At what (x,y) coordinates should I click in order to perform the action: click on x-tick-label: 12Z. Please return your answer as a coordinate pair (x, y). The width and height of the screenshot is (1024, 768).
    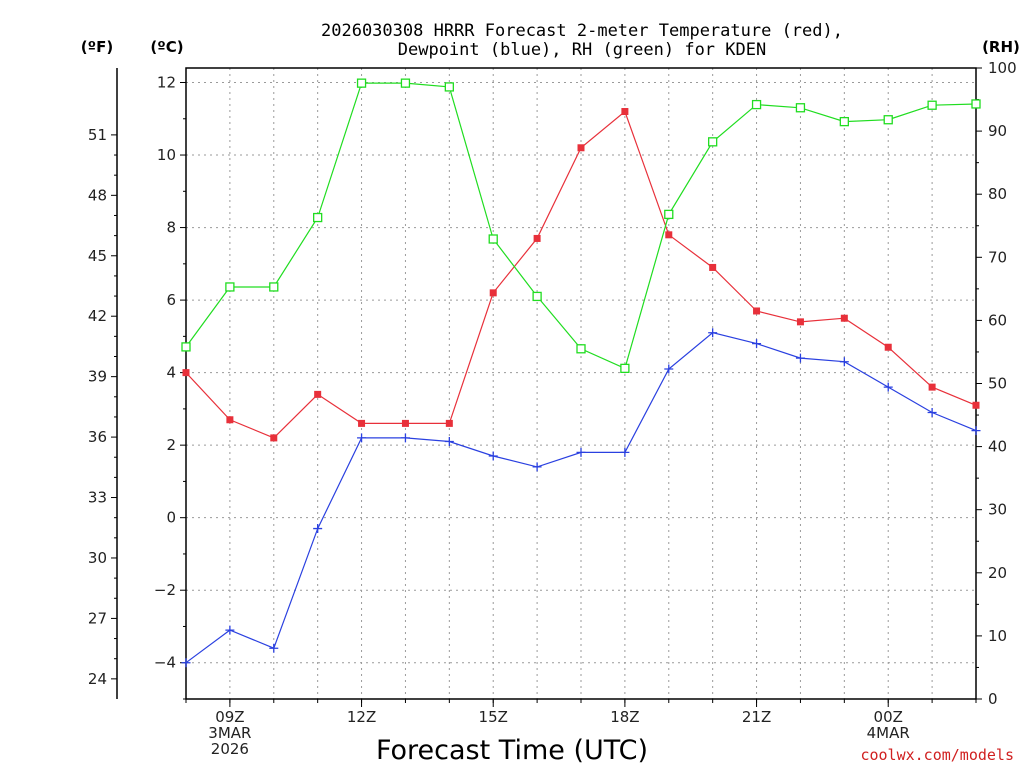
    Looking at the image, I should click on (361, 717).